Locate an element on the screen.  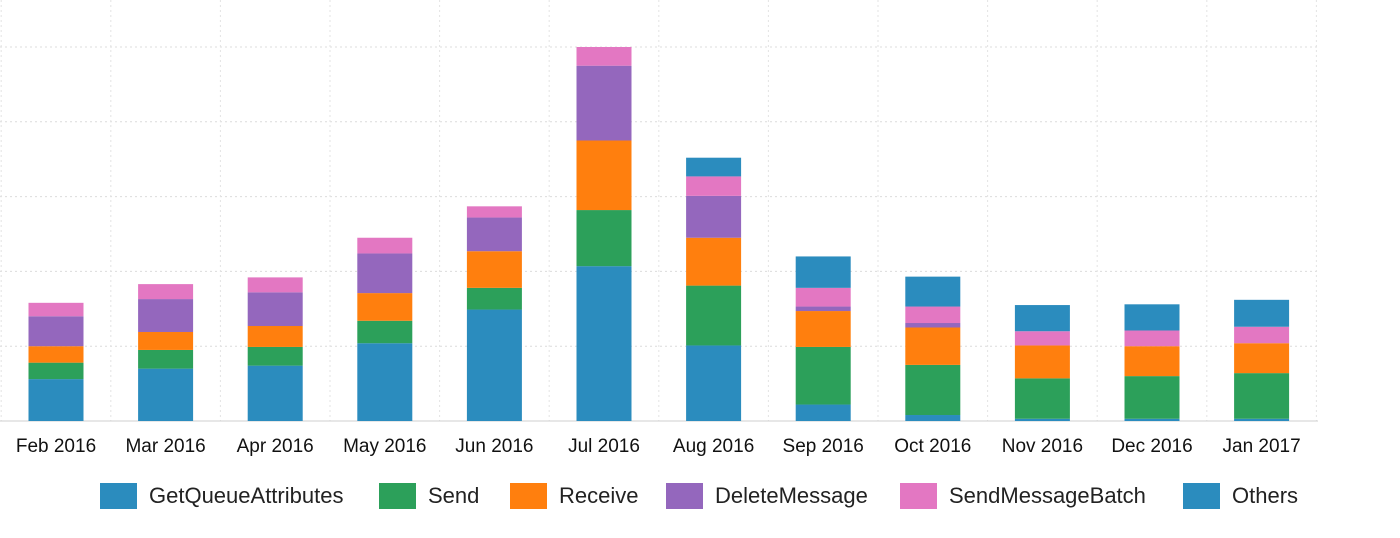
legend-item-send: Send is located at coordinates (429, 496).